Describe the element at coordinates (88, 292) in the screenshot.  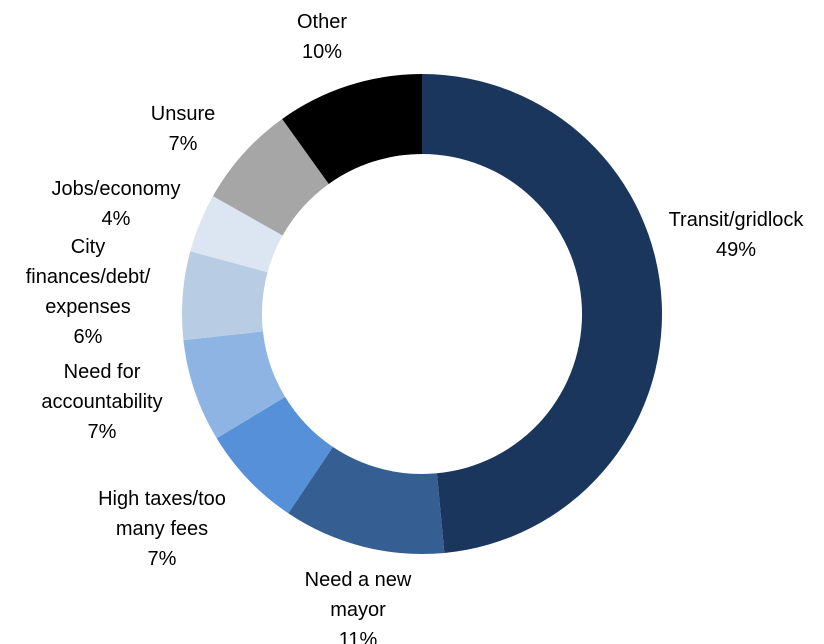
I see `slice-label-5: City finances/debt/expenses 6%` at that location.